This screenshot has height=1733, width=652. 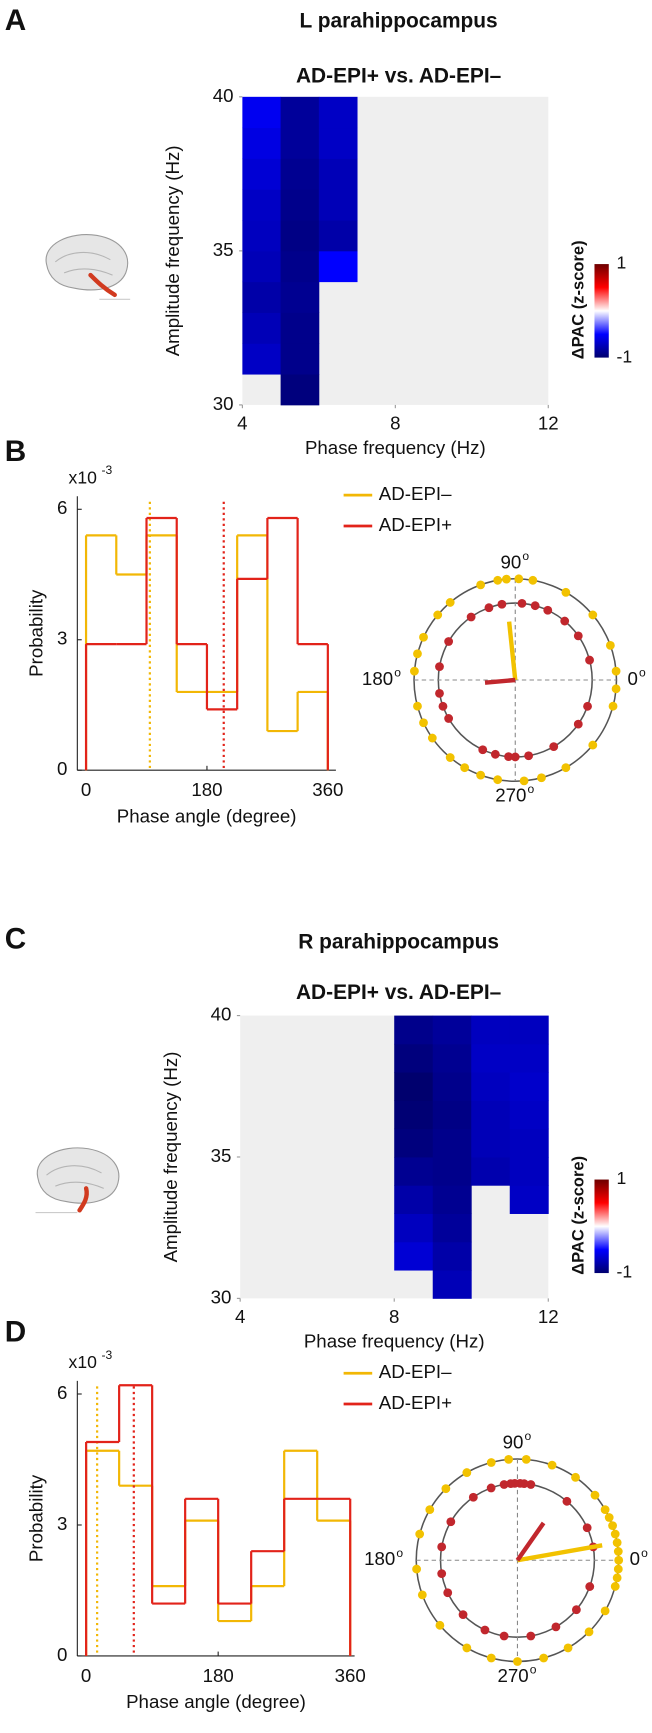 I want to click on colorbar-label: ΔPAC (z-score), so click(x=578, y=299).